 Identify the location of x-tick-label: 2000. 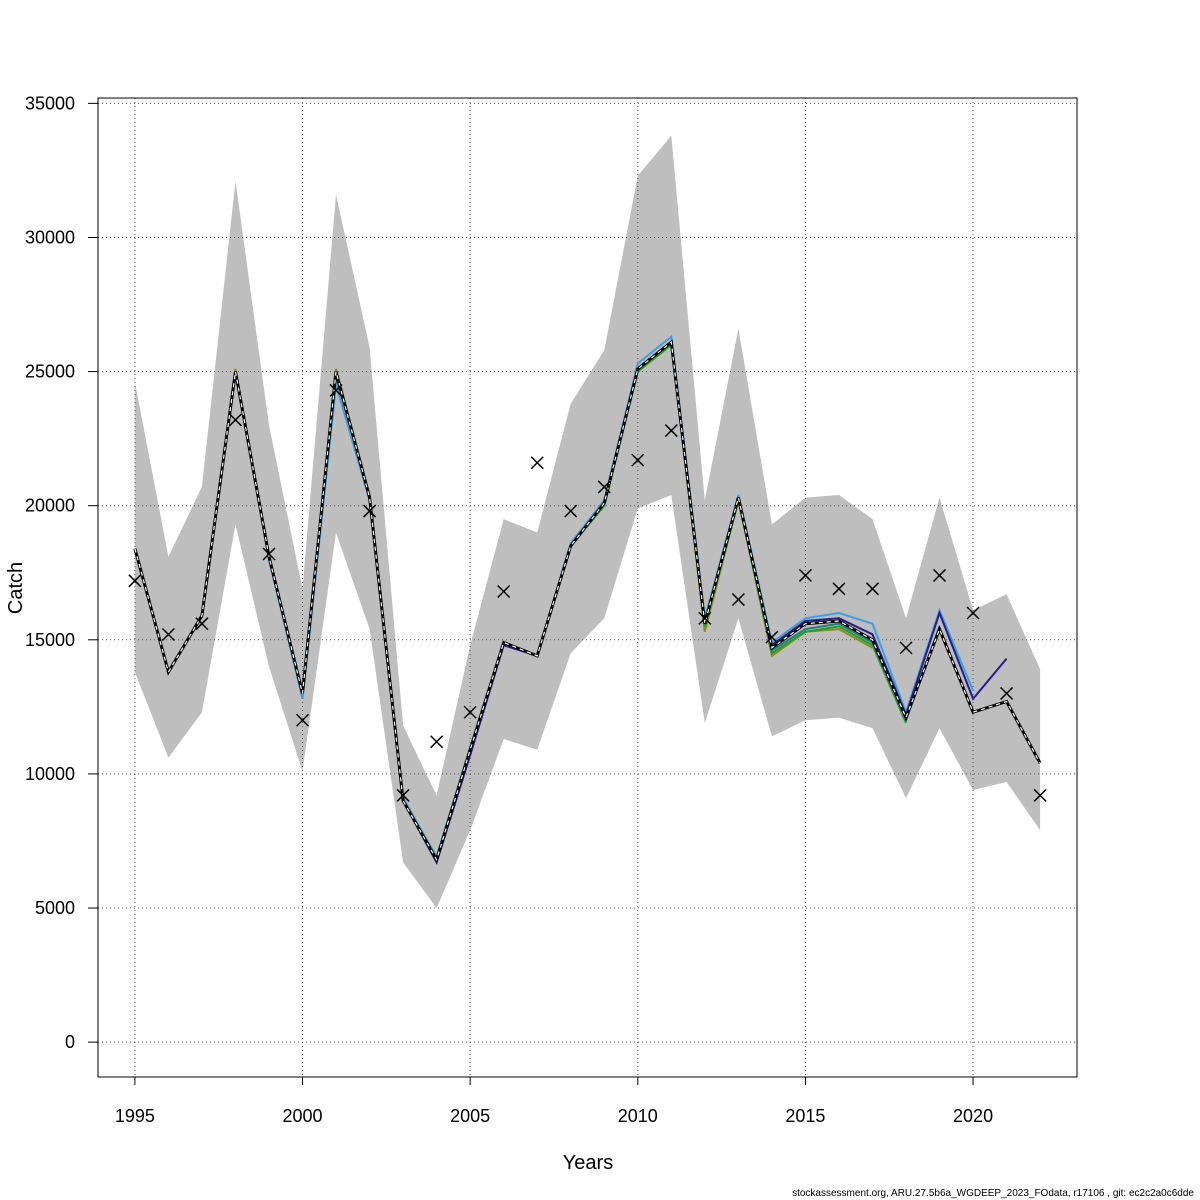
(302, 1116).